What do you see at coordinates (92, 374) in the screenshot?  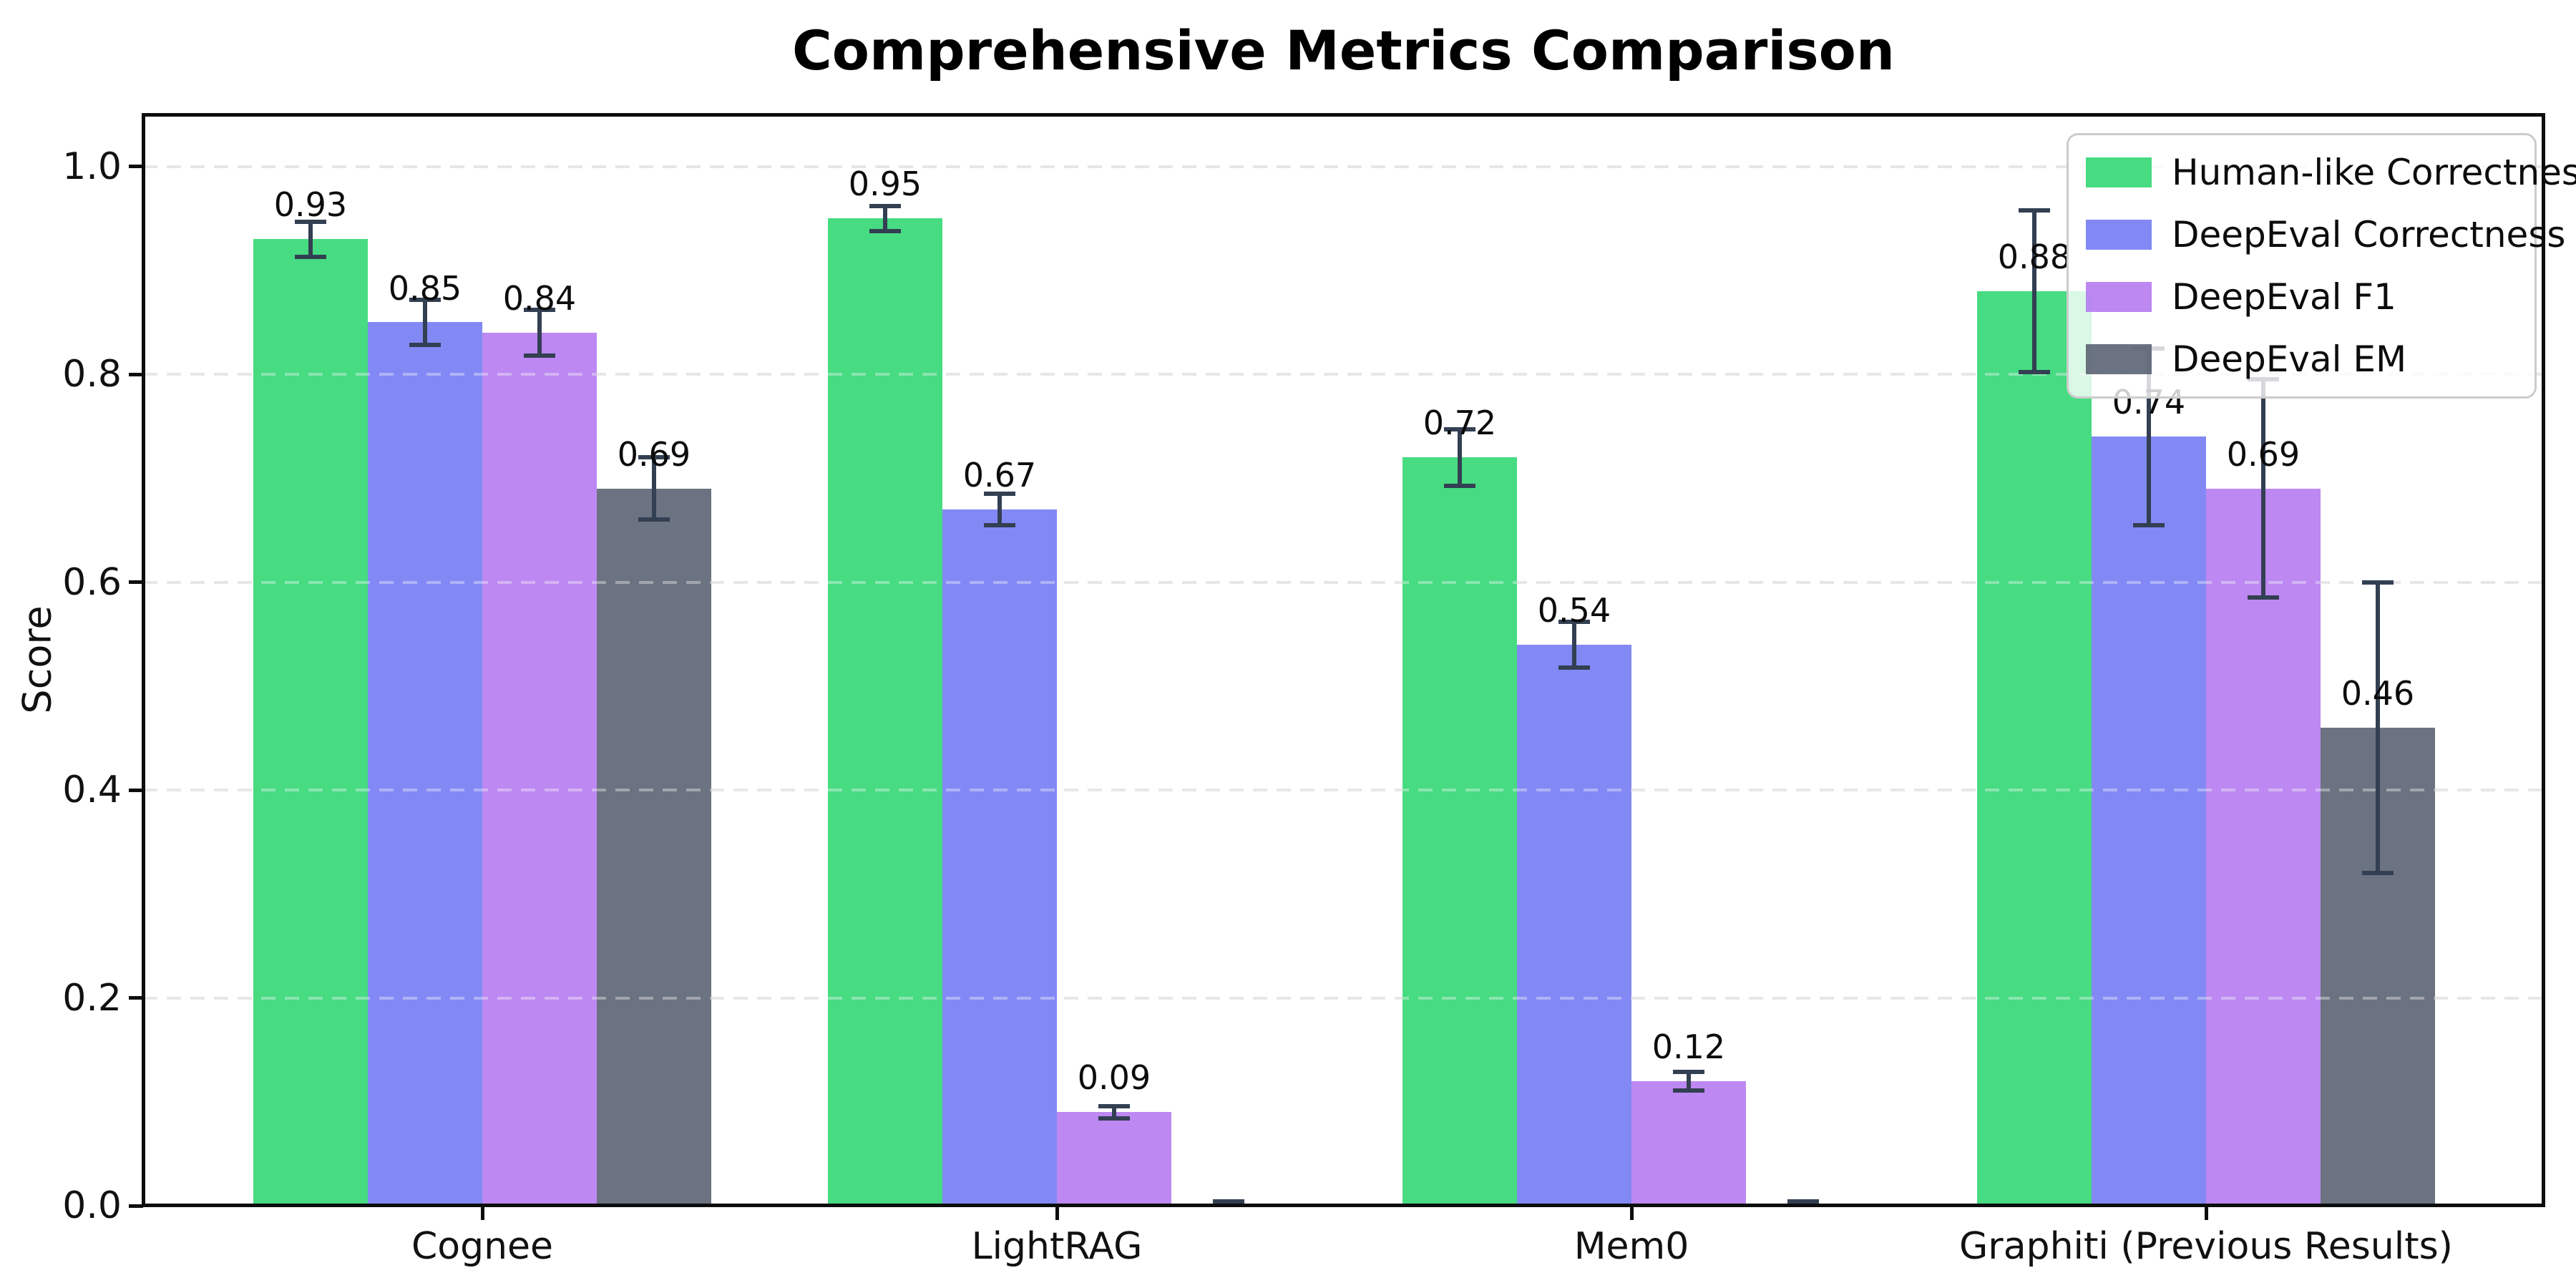 I see `y-tick-label: 0.8` at bounding box center [92, 374].